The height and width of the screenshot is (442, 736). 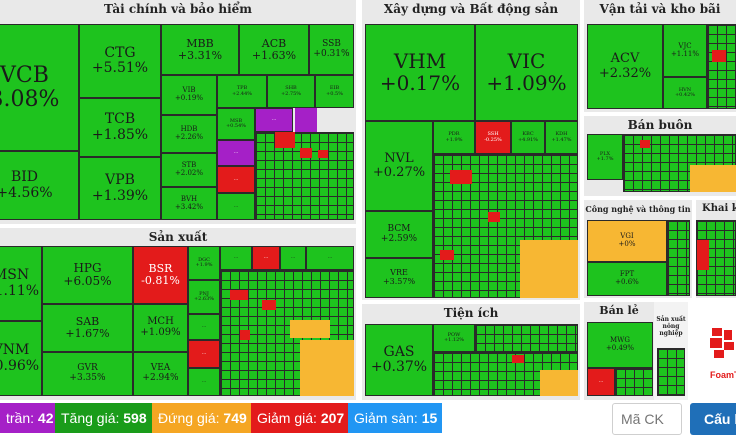 I want to click on stock-tile-dgc: DGC +1.9%, so click(x=204, y=263).